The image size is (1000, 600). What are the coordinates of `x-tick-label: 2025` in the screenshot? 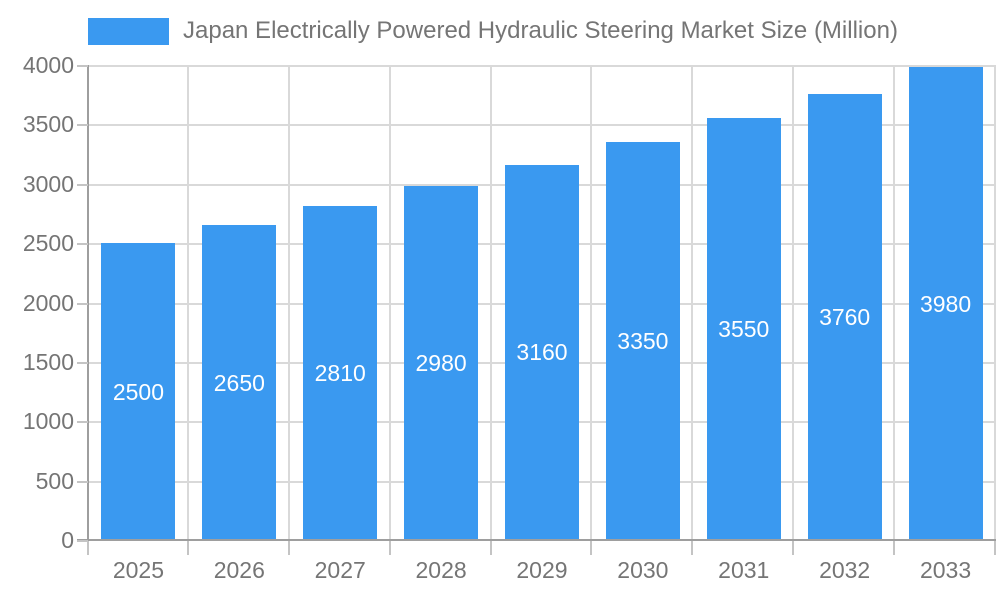 It's located at (138, 570).